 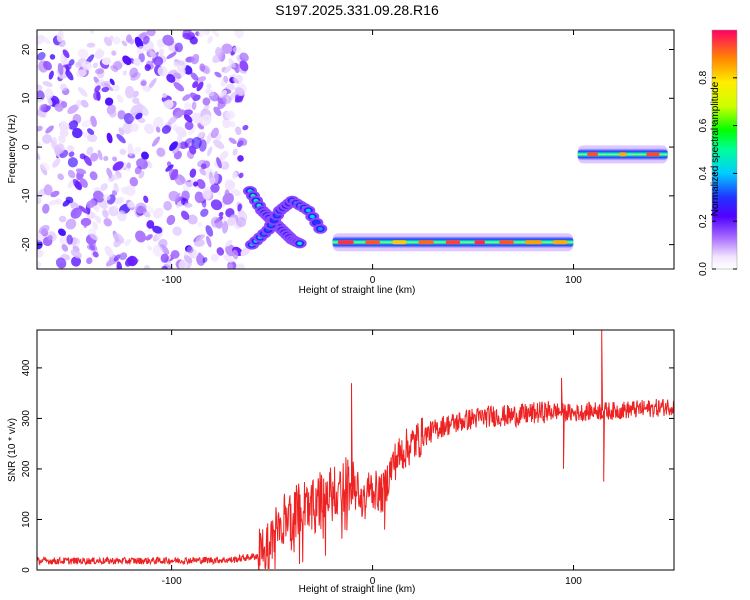 I want to click on y-tick-label: 400, so click(x=26, y=367).